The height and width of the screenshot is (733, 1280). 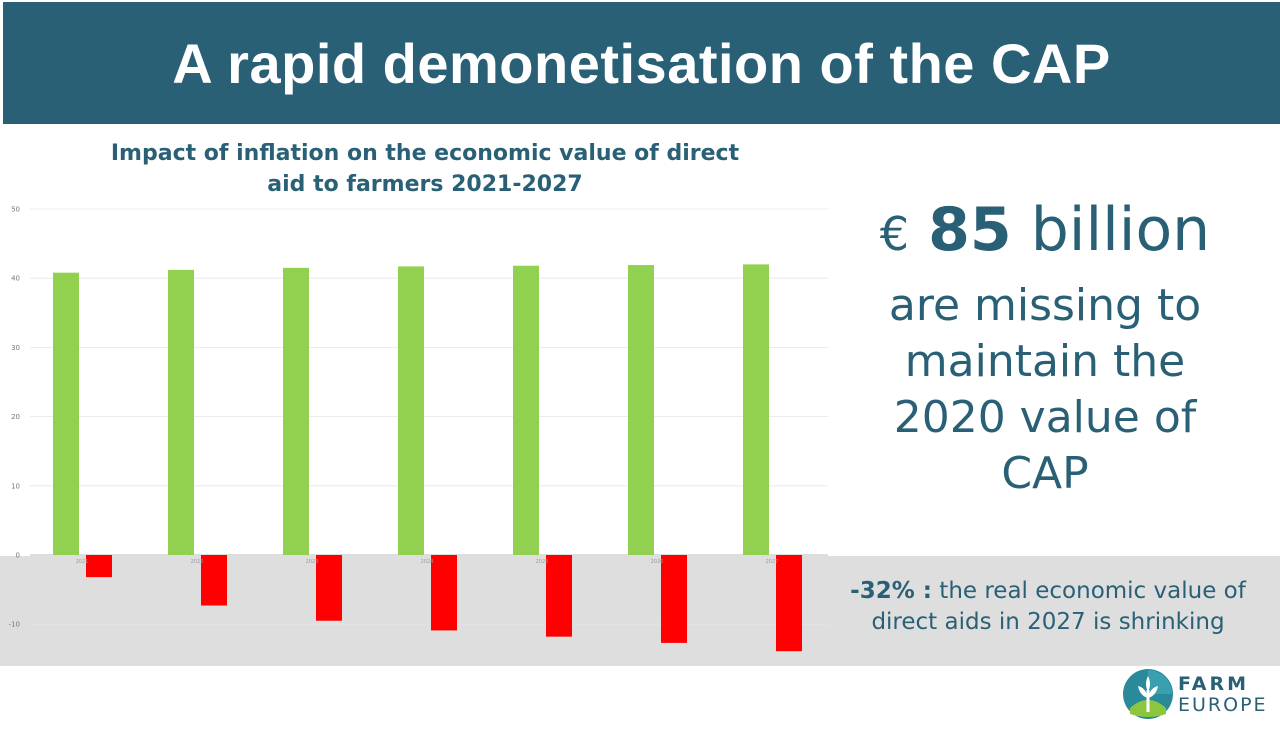 What do you see at coordinates (15, 279) in the screenshot?
I see `y-tick-label: 40` at bounding box center [15, 279].